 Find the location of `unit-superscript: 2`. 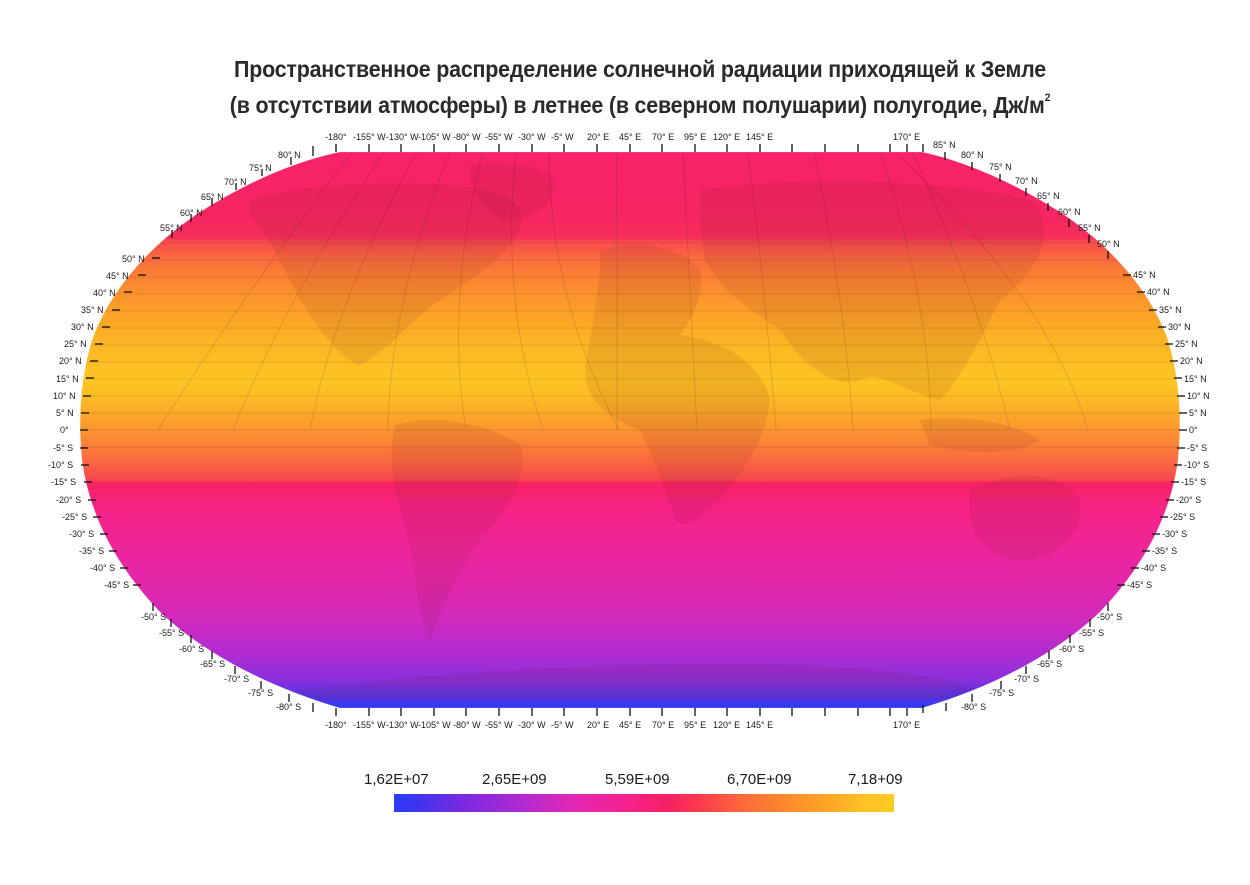

unit-superscript: 2 is located at coordinates (1047, 98).